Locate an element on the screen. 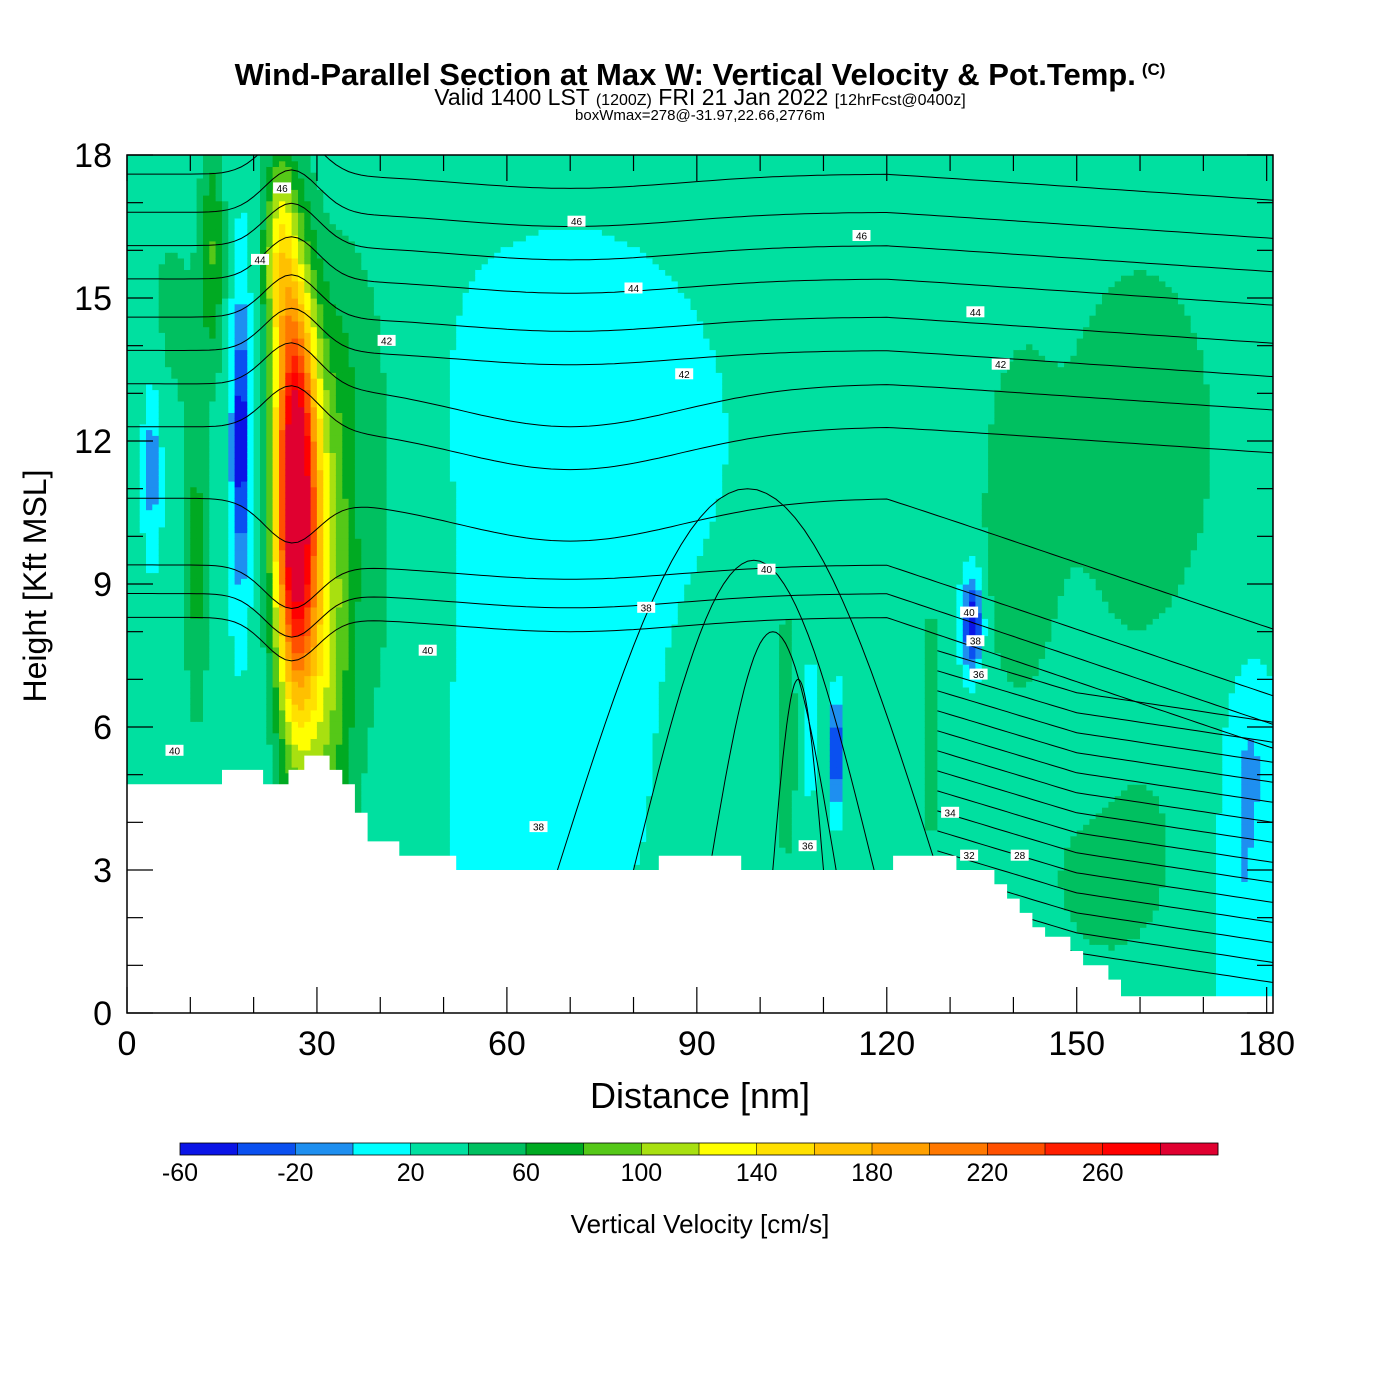 Image resolution: width=1400 pixels, height=1400 pixels. colorbar-tick-label: 140 is located at coordinates (757, 1173).